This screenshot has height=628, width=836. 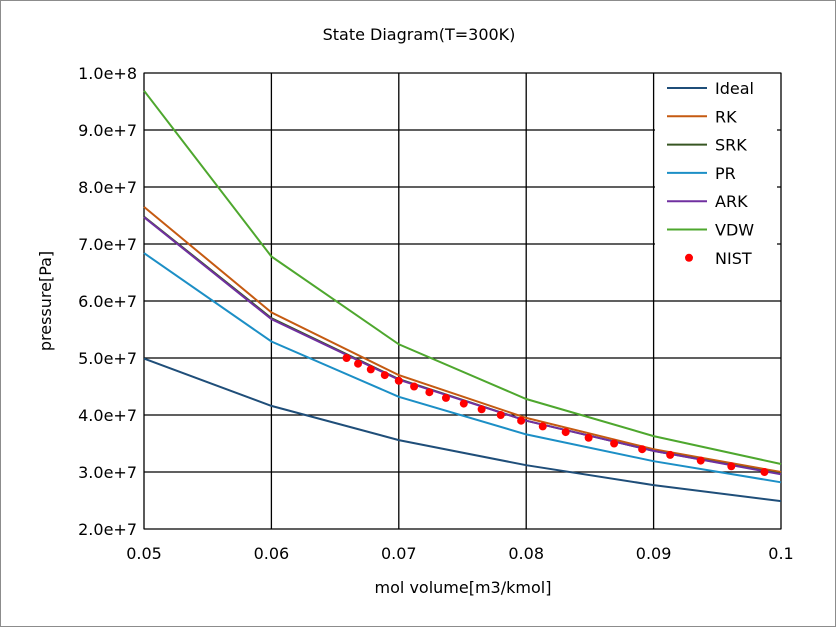 I want to click on legend: Ideal RK SRK PR ARK VDW NIST, so click(x=716, y=174).